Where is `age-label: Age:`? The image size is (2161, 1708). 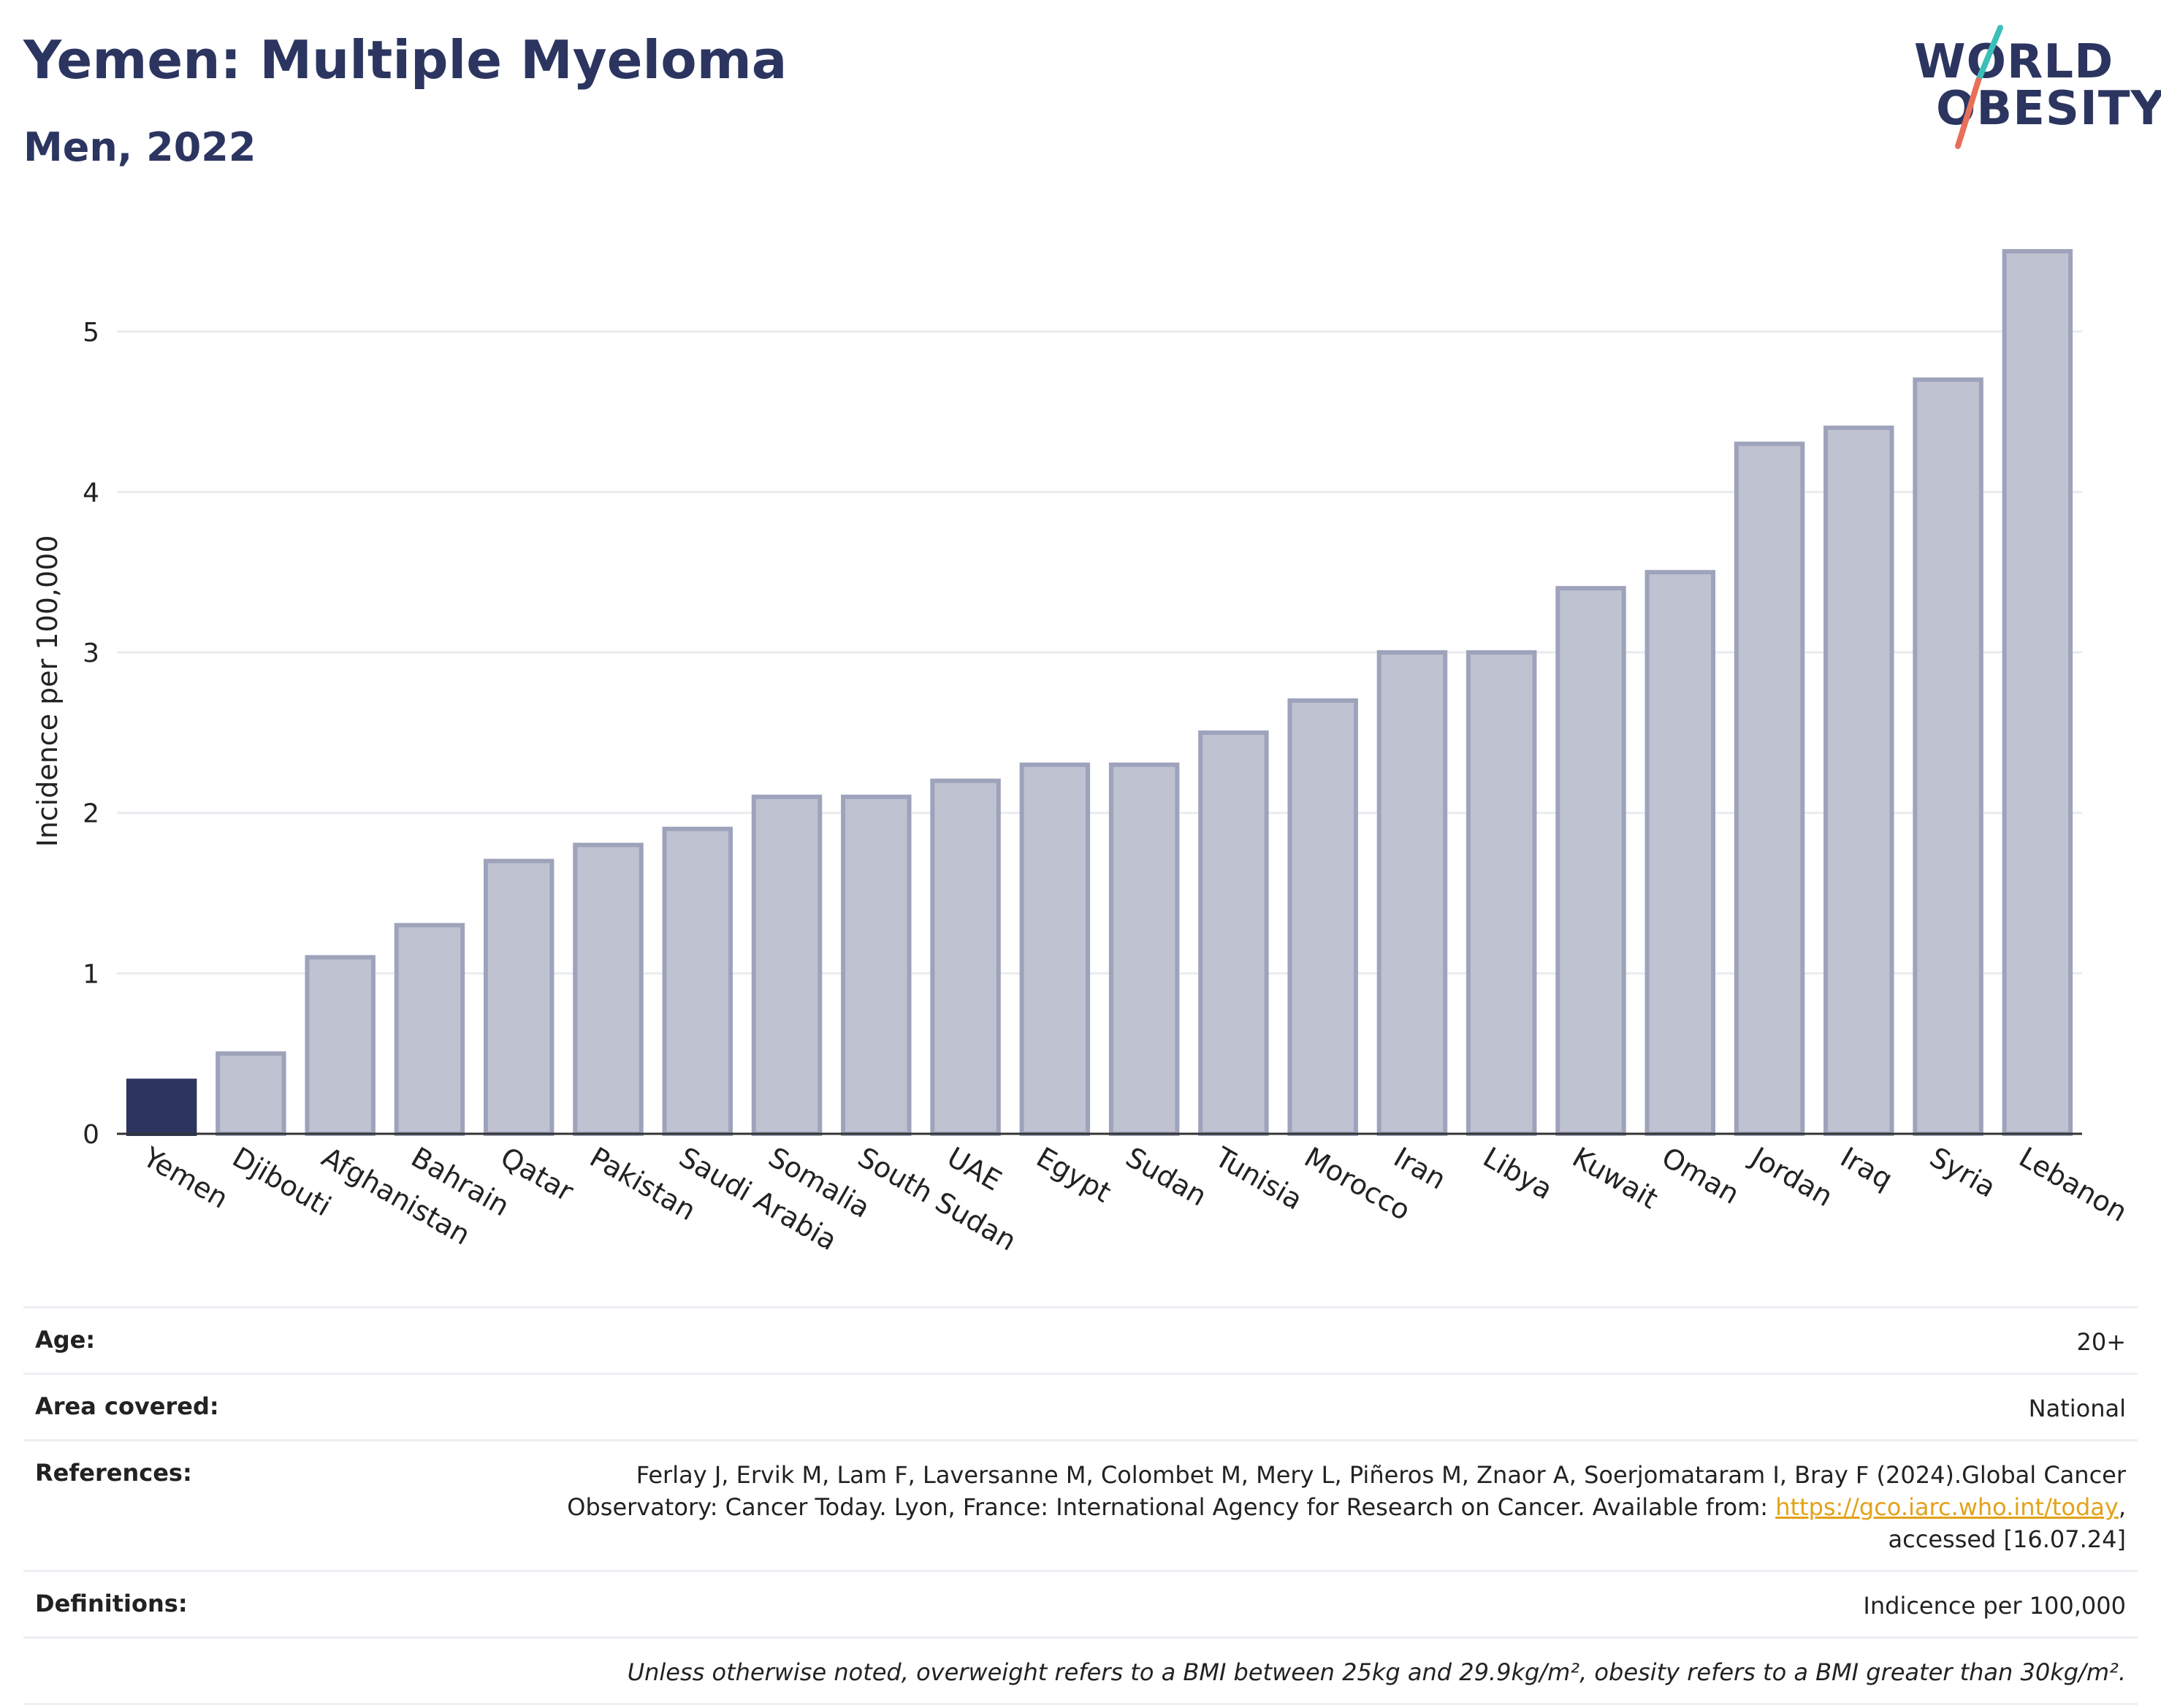 age-label: Age: is located at coordinates (65, 1340).